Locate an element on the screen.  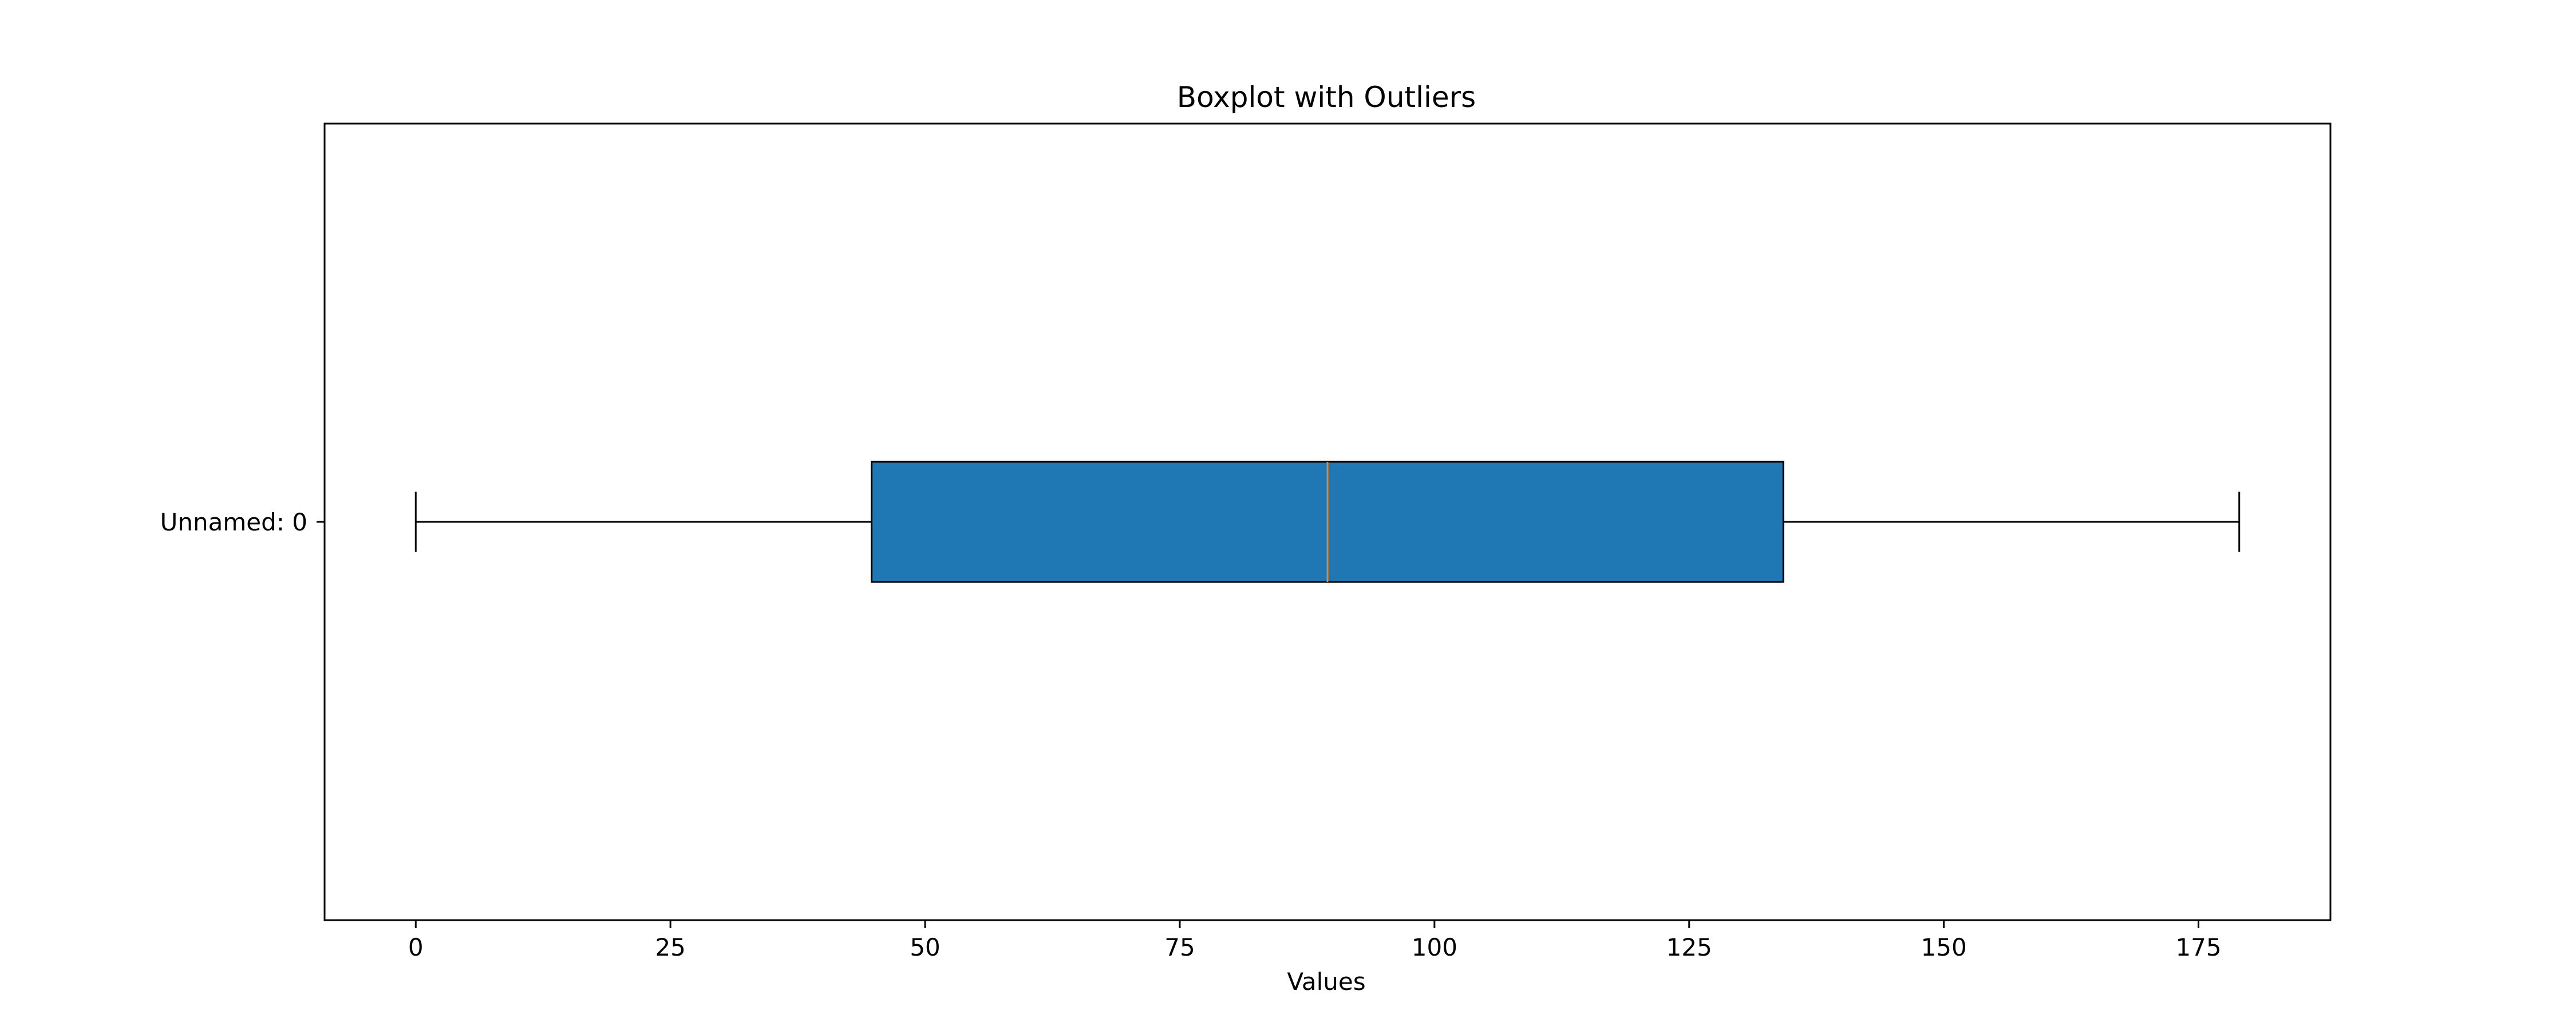
x-tick-label: 175 is located at coordinates (2198, 947).